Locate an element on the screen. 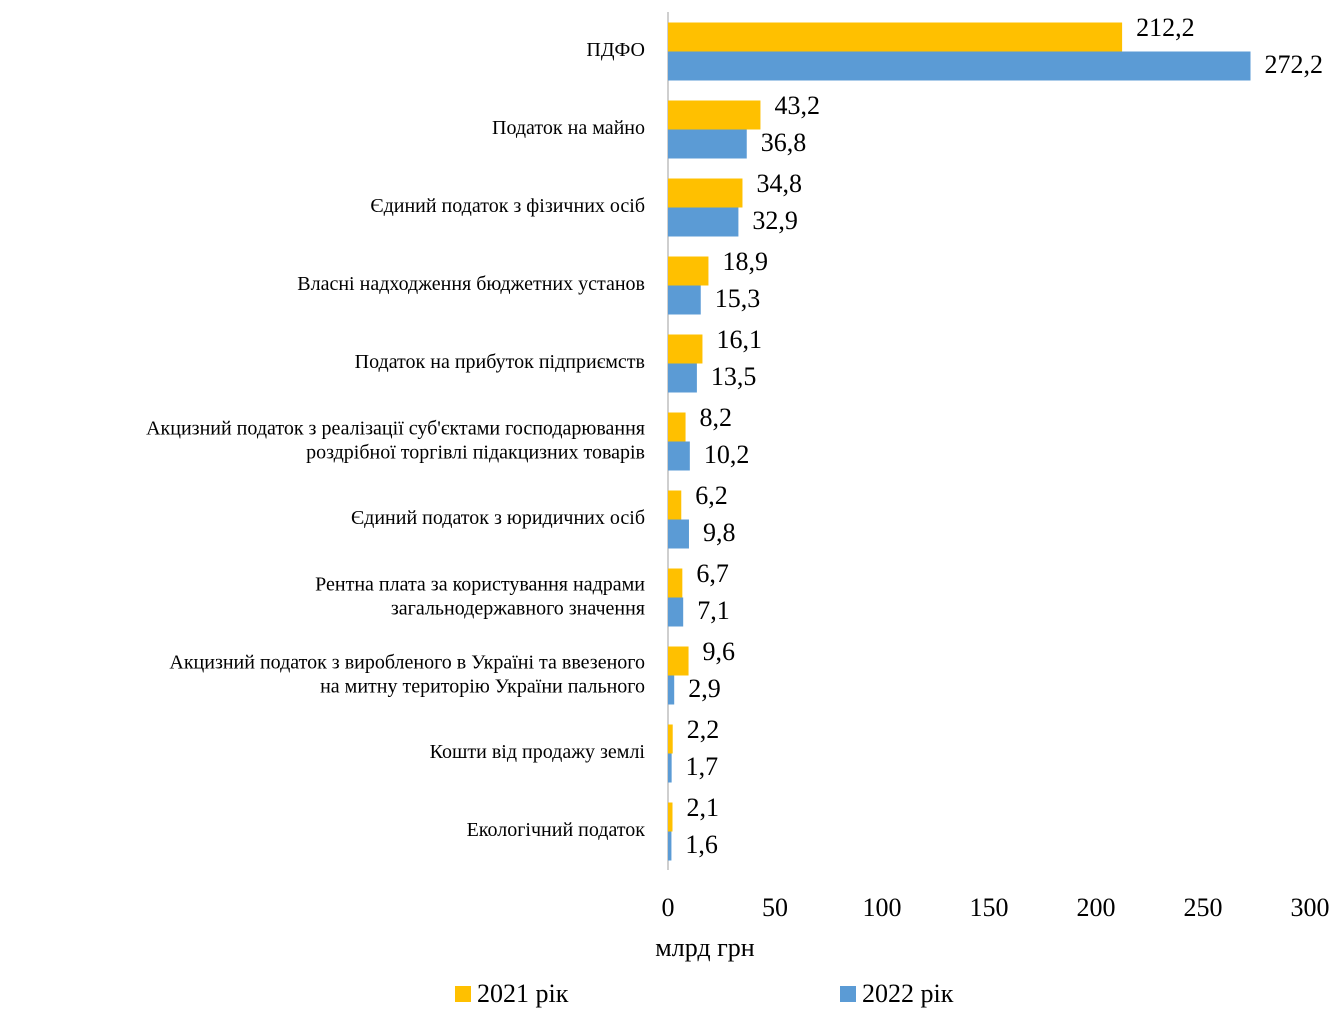 The image size is (1338, 1010). value-label: 212,2 is located at coordinates (1165, 27).